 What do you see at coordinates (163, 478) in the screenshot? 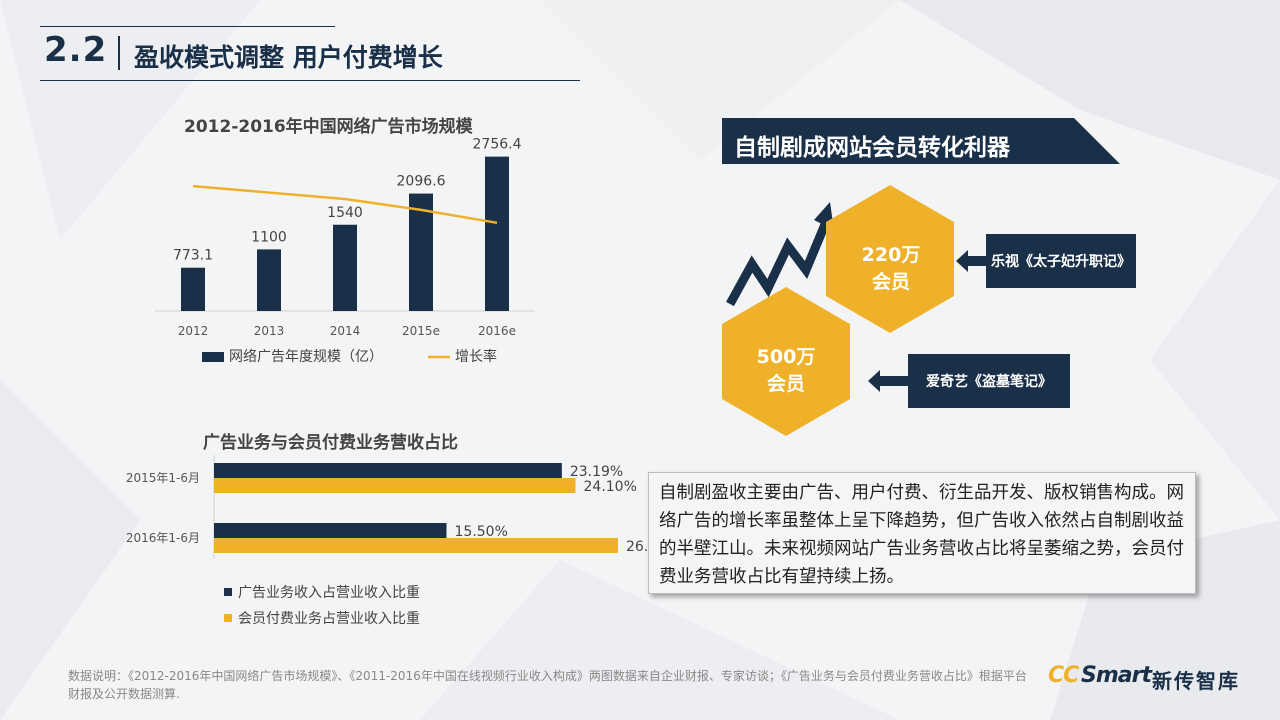
I see `y-tick-label: 2015年1-6月` at bounding box center [163, 478].